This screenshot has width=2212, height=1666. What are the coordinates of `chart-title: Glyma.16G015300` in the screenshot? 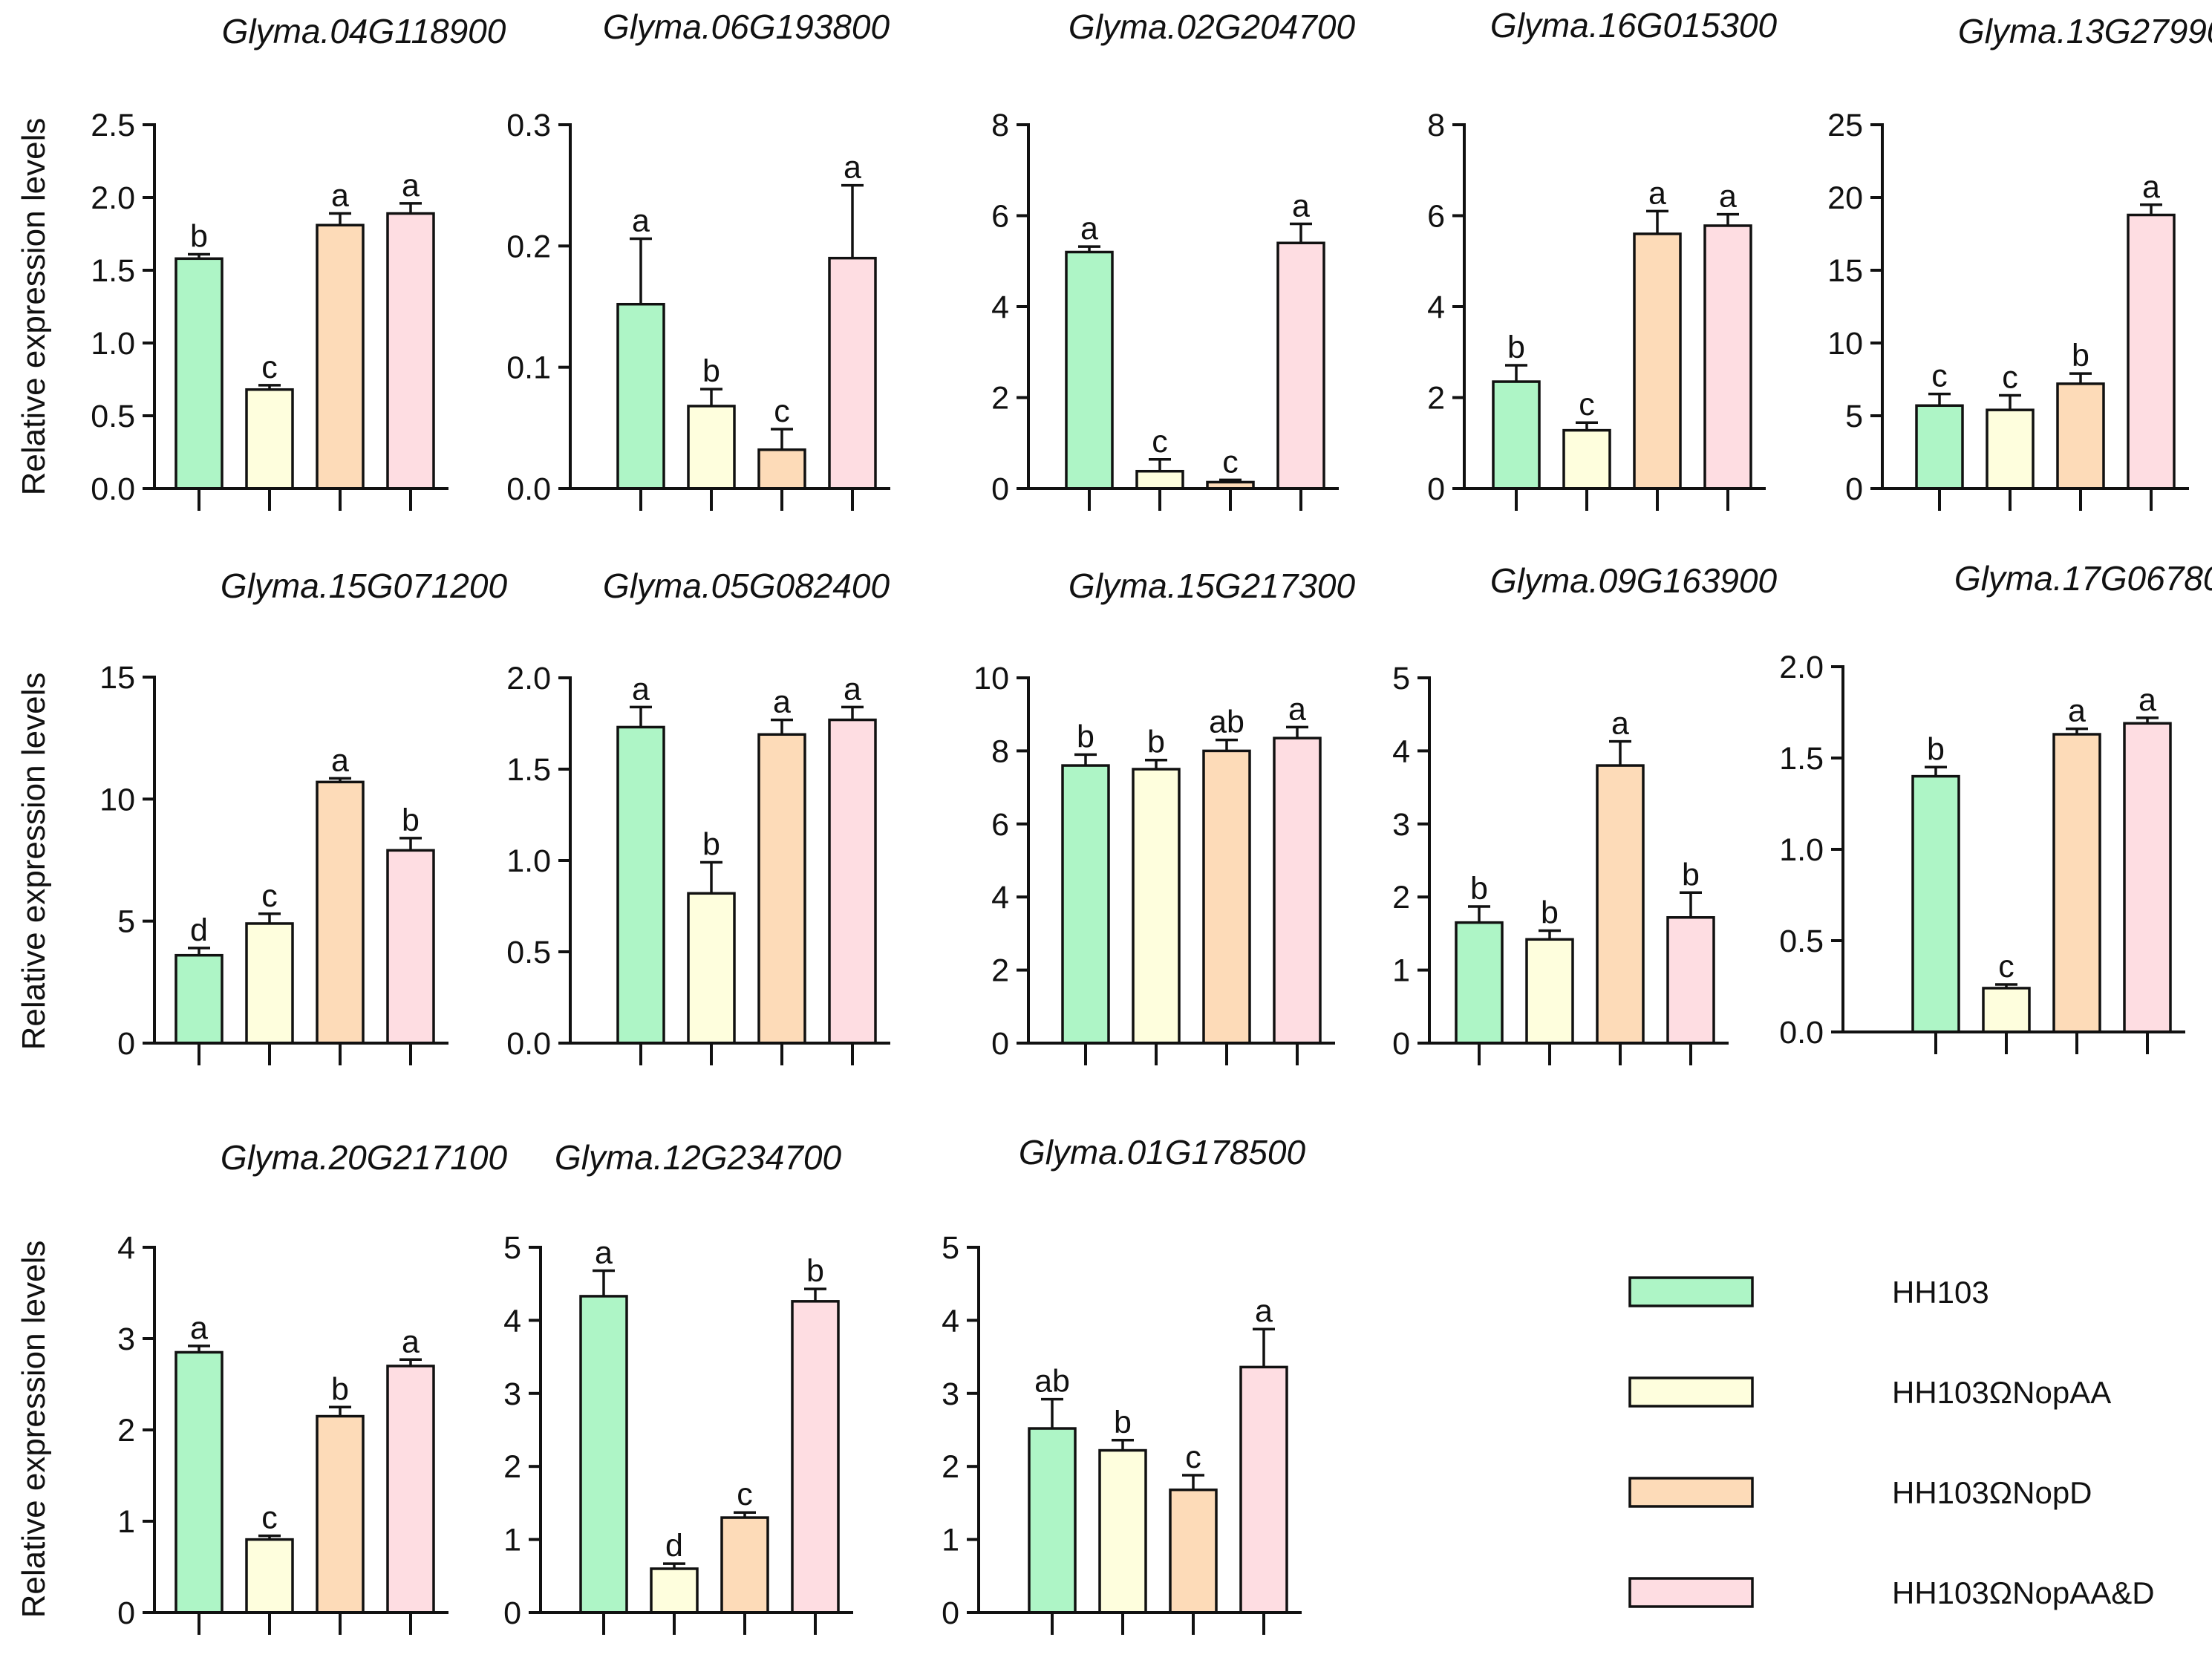 It's located at (1634, 25).